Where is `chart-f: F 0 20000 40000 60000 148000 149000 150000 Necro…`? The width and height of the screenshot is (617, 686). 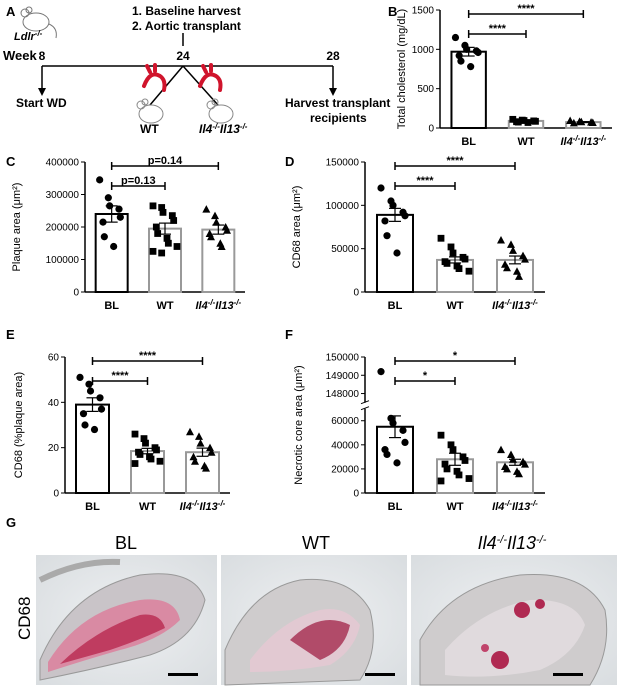 chart-f: F 0 20000 40000 60000 148000 149000 150000 Necro… is located at coordinates (415, 420).